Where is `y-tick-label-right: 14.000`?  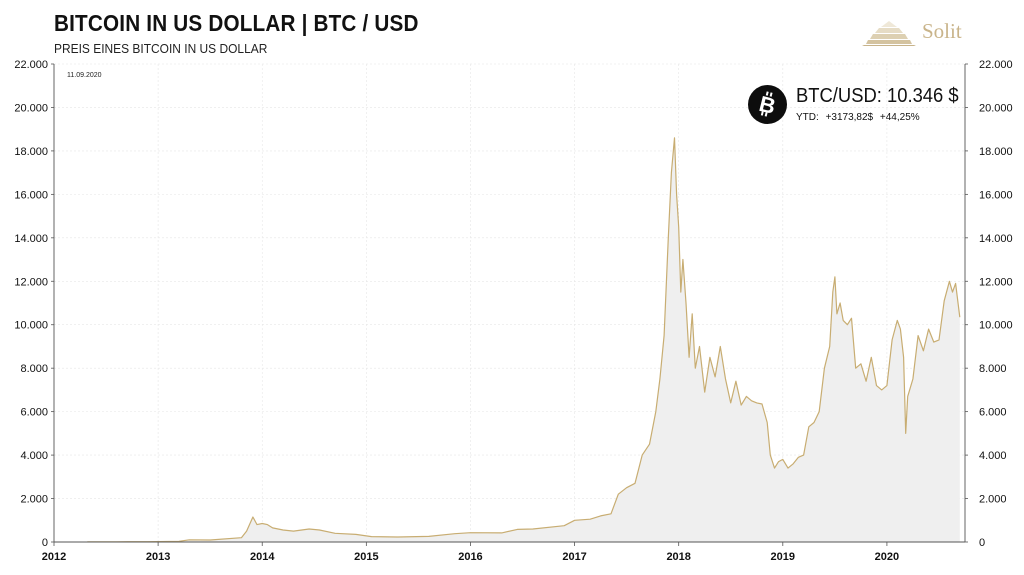
y-tick-label-right: 14.000 is located at coordinates (996, 239).